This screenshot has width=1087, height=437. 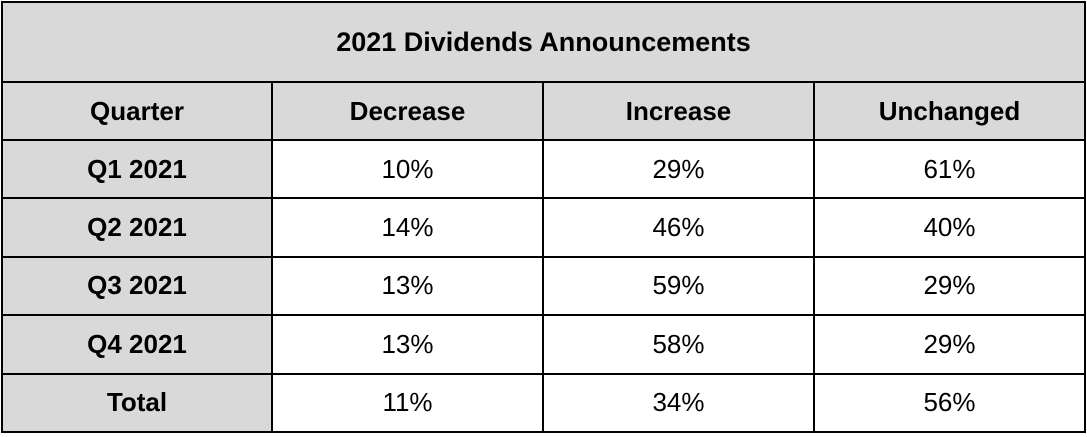 What do you see at coordinates (137, 227) in the screenshot?
I see `row-label: Q2 2021` at bounding box center [137, 227].